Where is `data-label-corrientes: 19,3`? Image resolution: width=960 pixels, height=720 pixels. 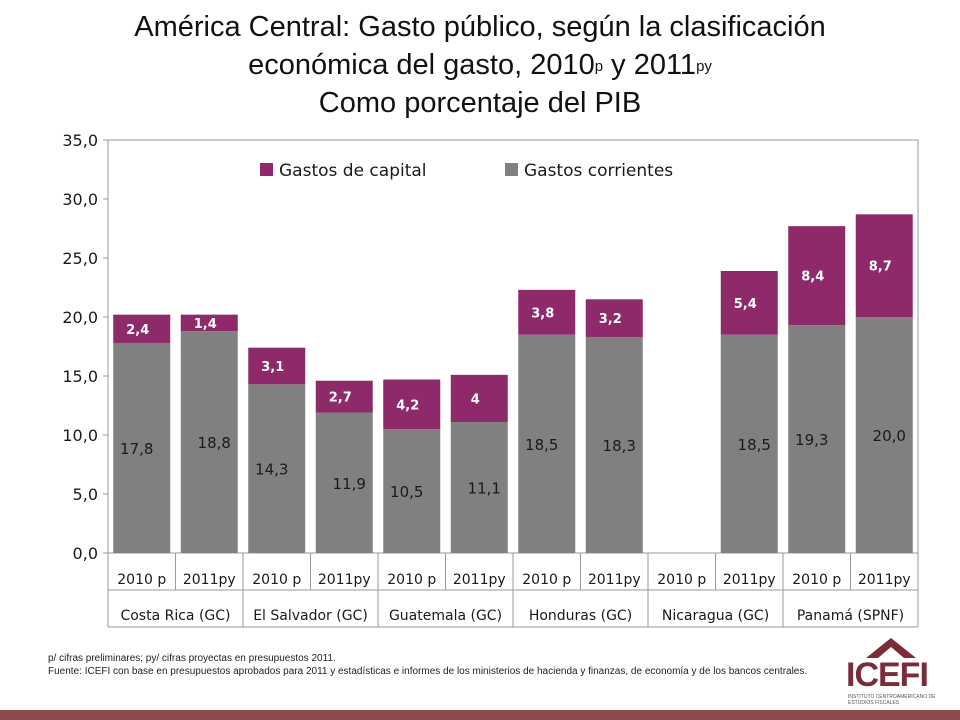
data-label-corrientes: 19,3 is located at coordinates (811, 440).